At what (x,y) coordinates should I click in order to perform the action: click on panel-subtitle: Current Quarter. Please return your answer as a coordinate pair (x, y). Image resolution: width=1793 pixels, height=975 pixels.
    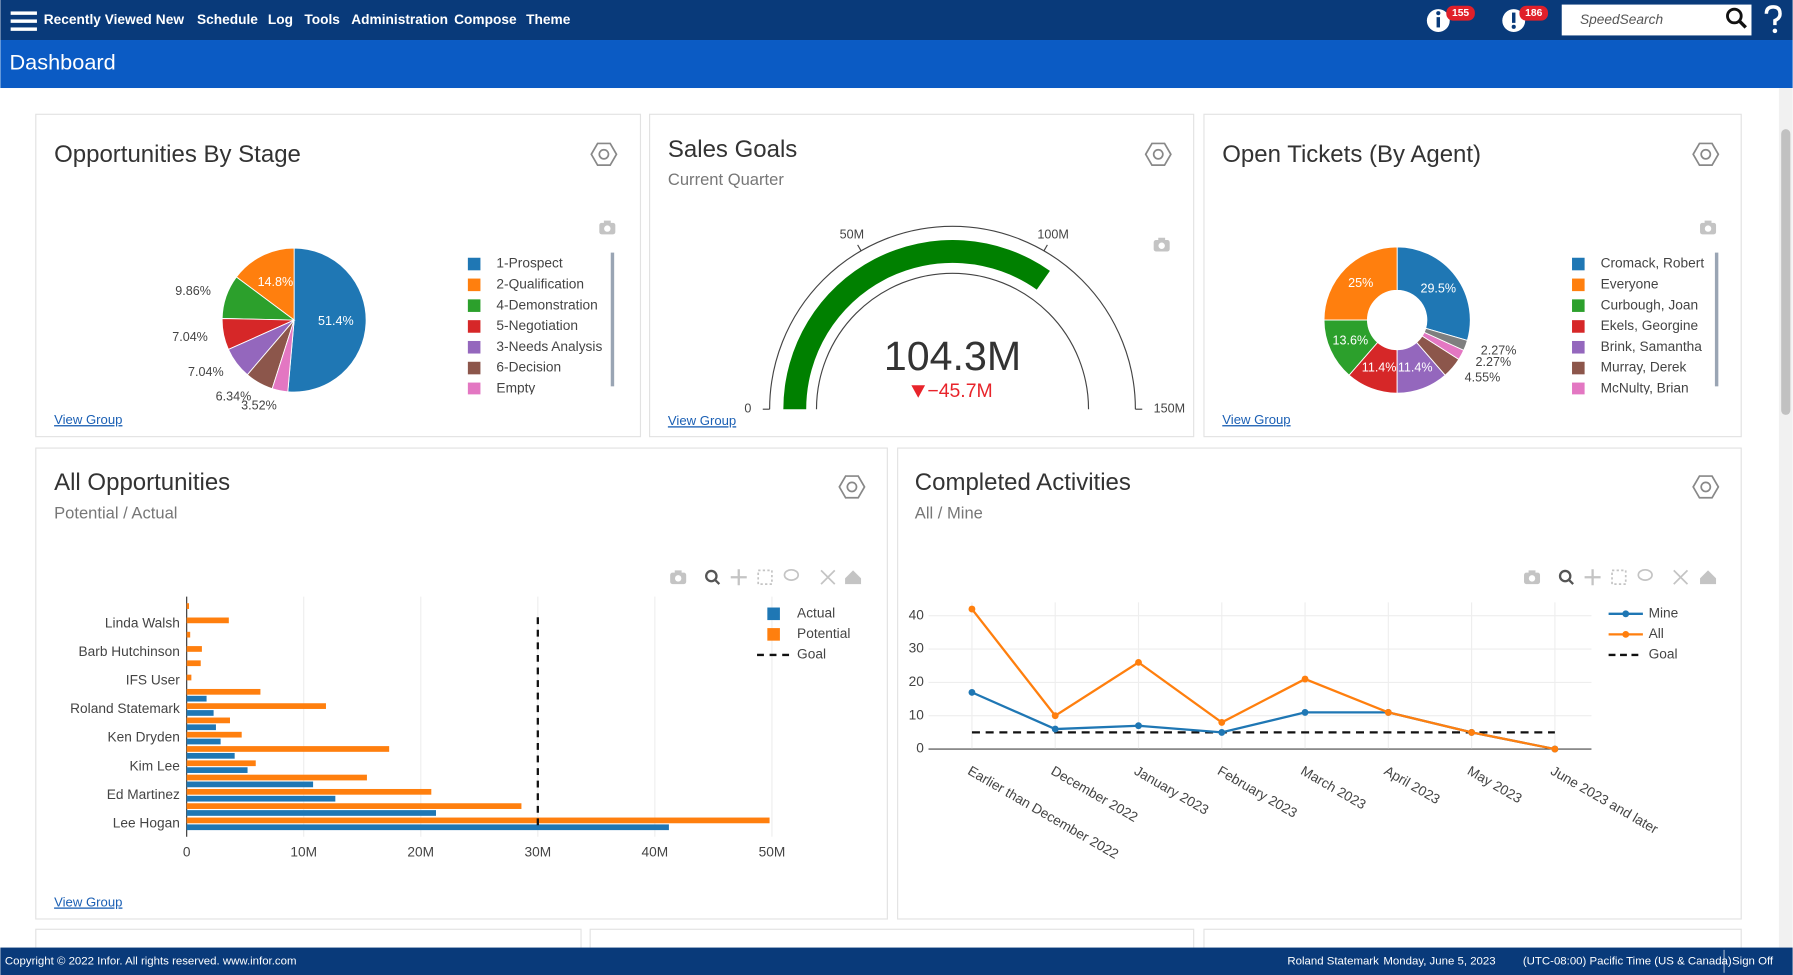
    Looking at the image, I should click on (726, 179).